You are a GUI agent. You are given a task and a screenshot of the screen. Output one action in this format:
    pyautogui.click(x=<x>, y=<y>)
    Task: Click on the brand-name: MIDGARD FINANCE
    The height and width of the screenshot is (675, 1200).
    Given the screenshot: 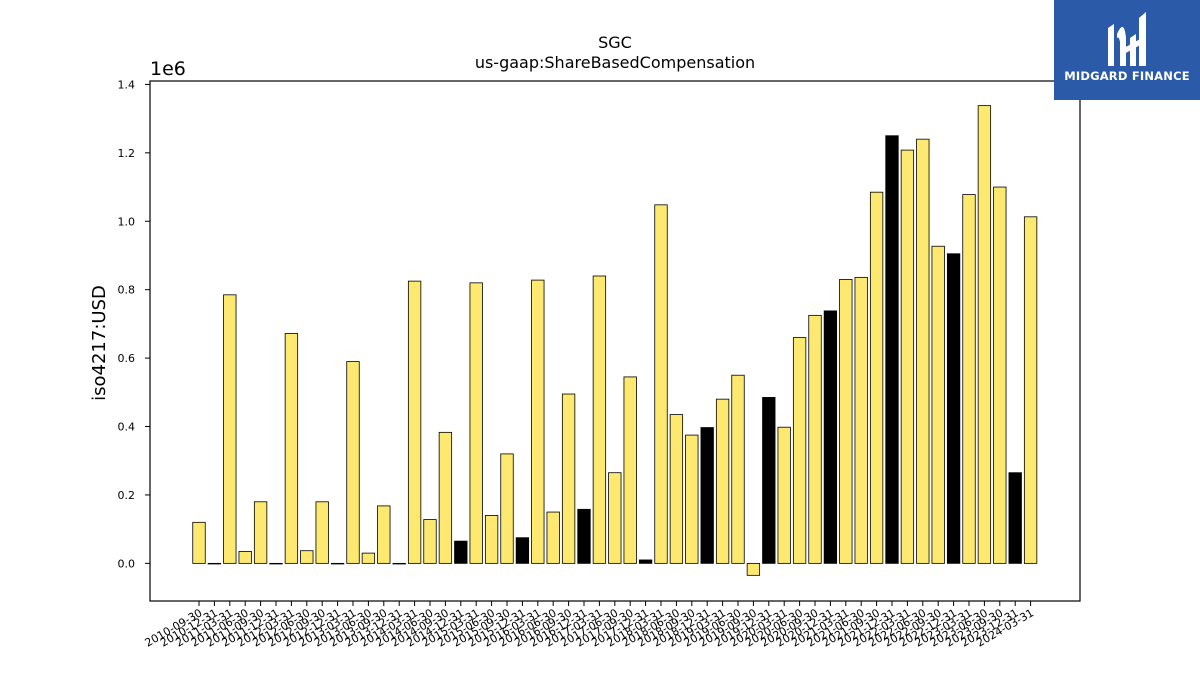 What is the action you would take?
    pyautogui.click(x=1127, y=76)
    